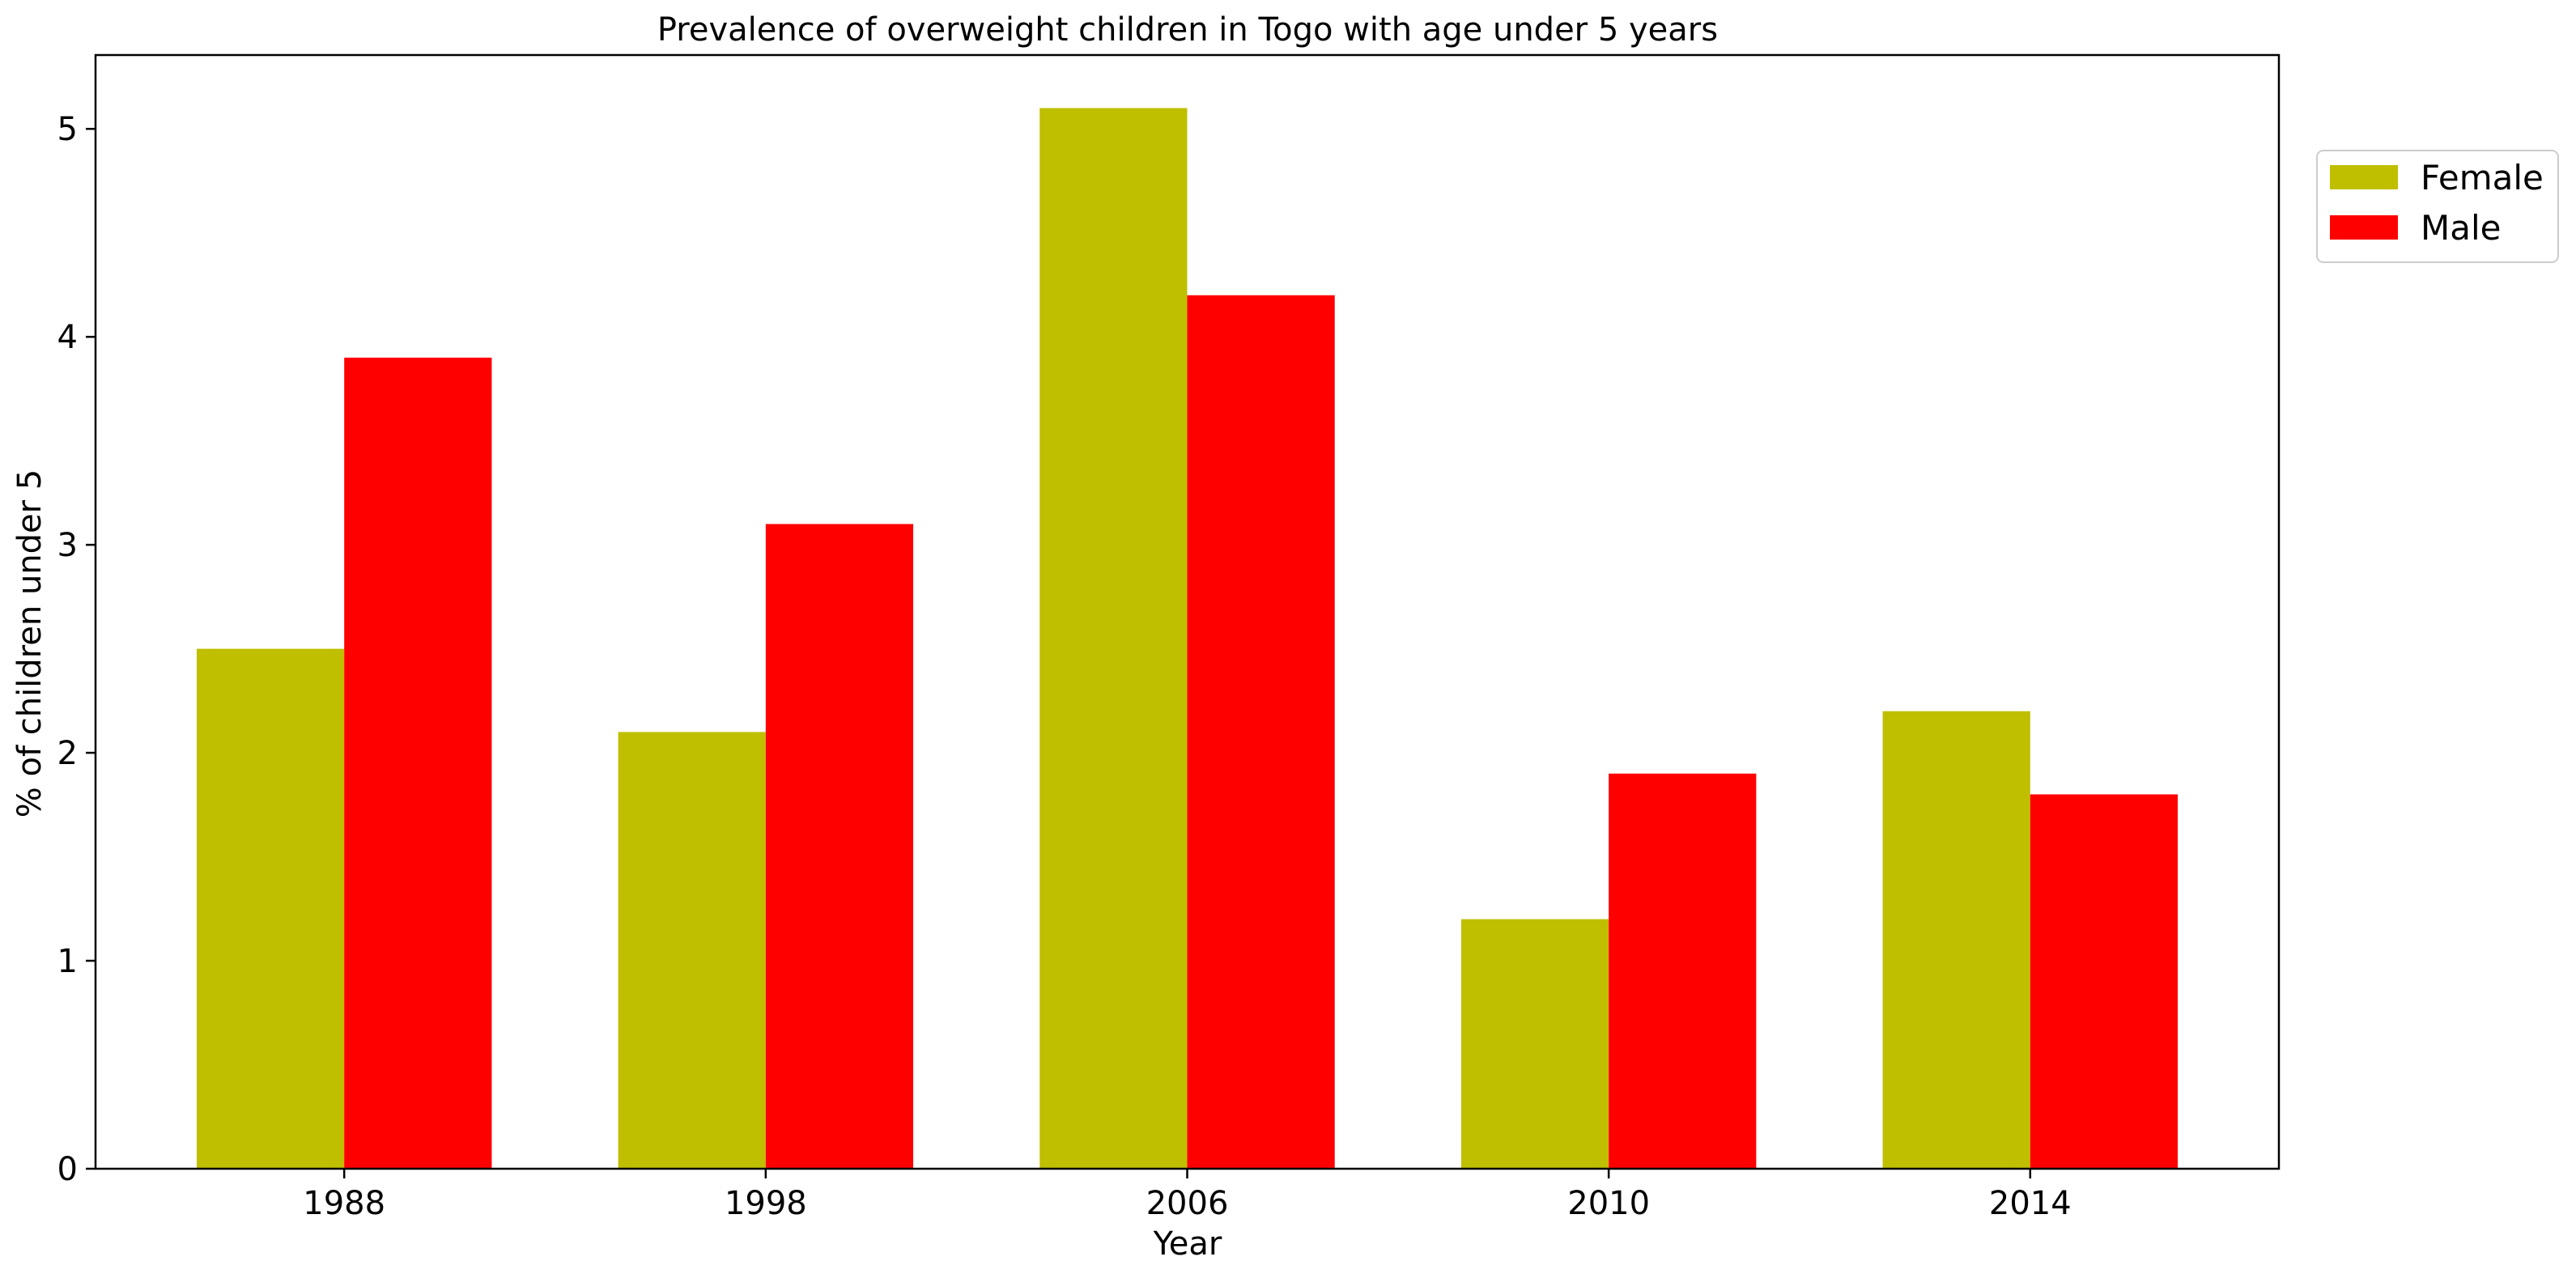  I want to click on y-tick-label: 0, so click(67, 1169).